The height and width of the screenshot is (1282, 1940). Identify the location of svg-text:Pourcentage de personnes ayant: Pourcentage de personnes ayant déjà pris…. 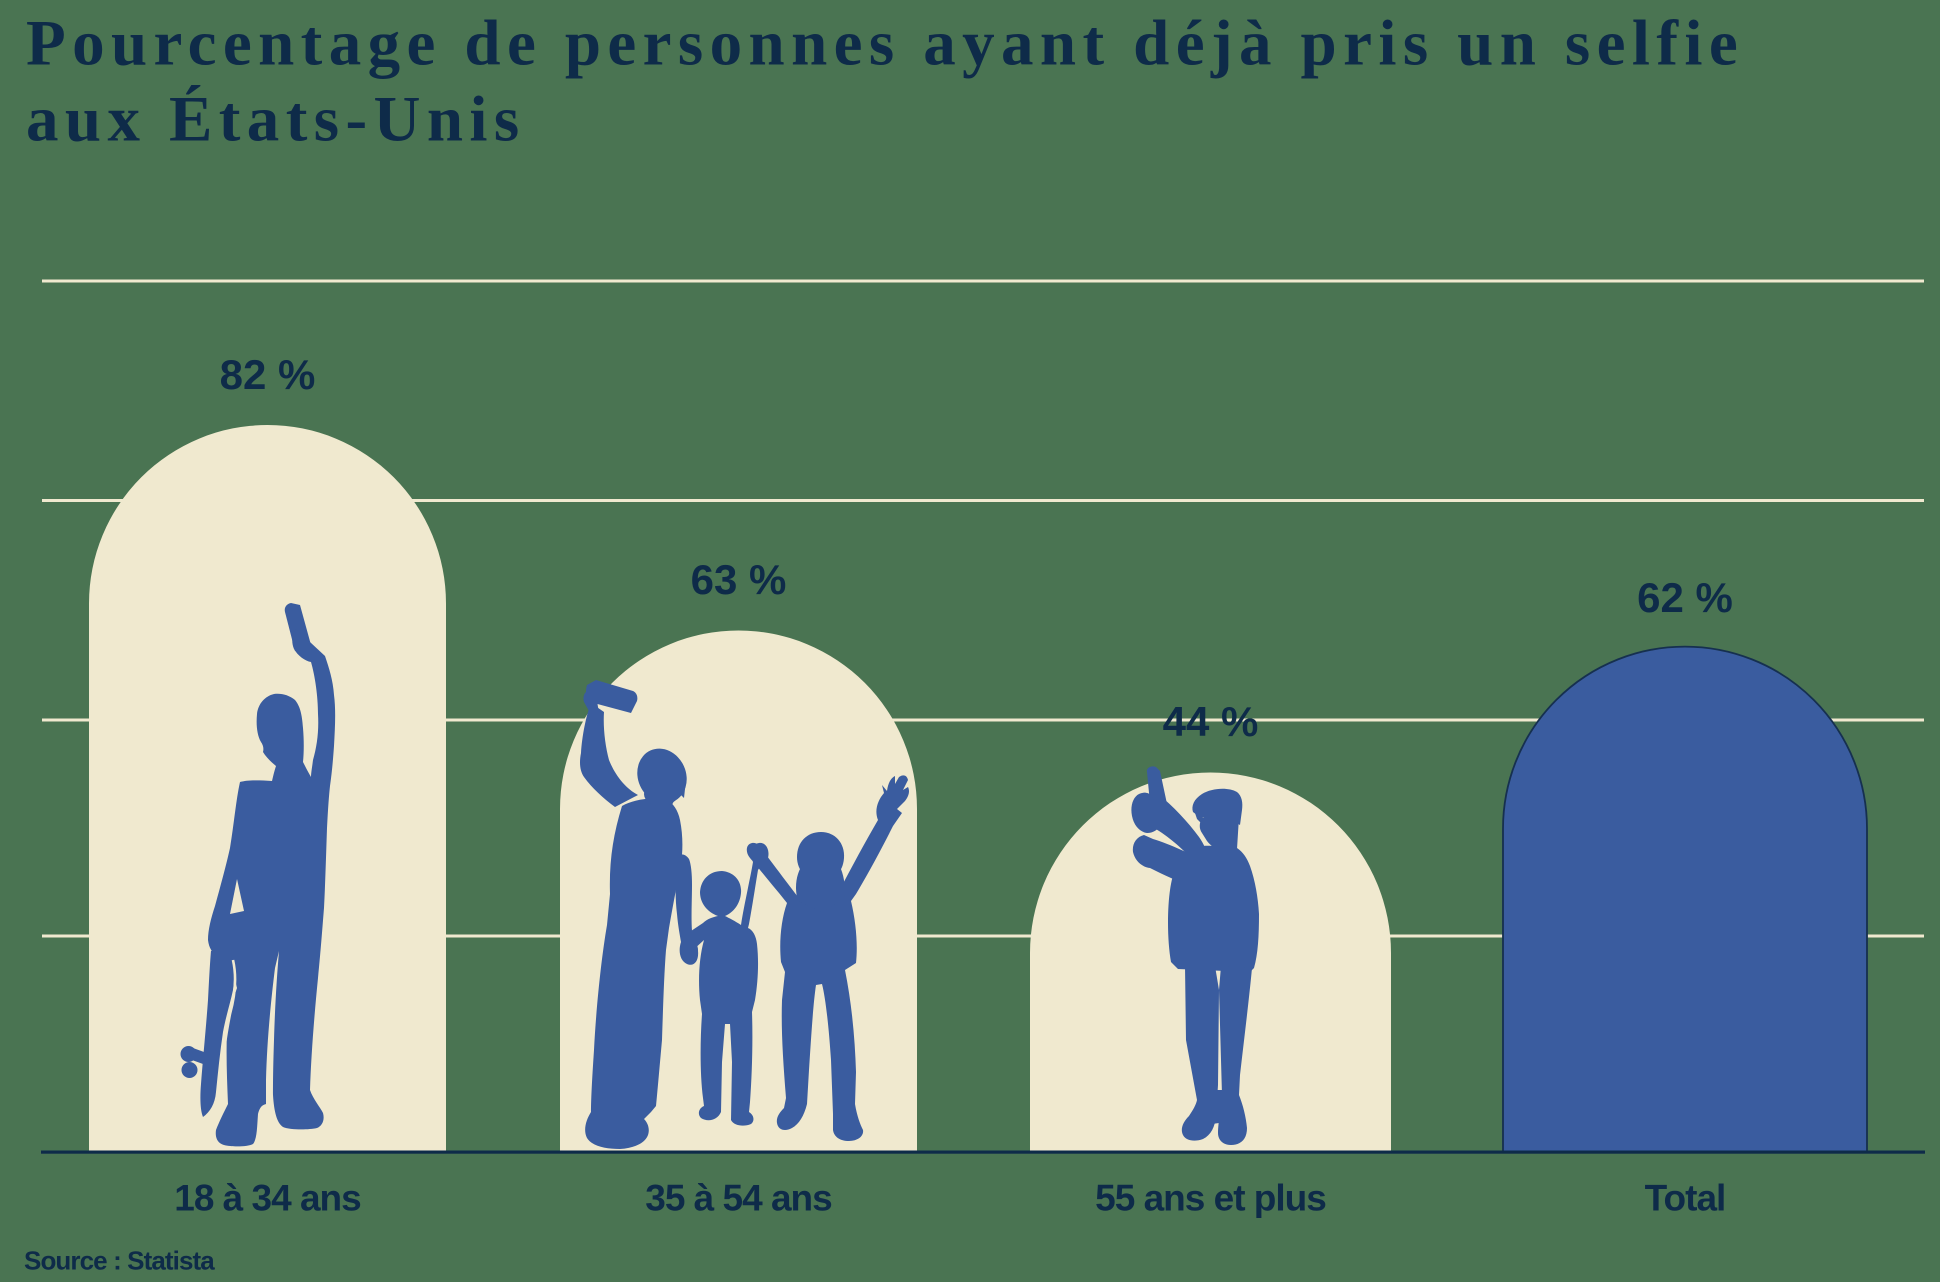
(885, 44).